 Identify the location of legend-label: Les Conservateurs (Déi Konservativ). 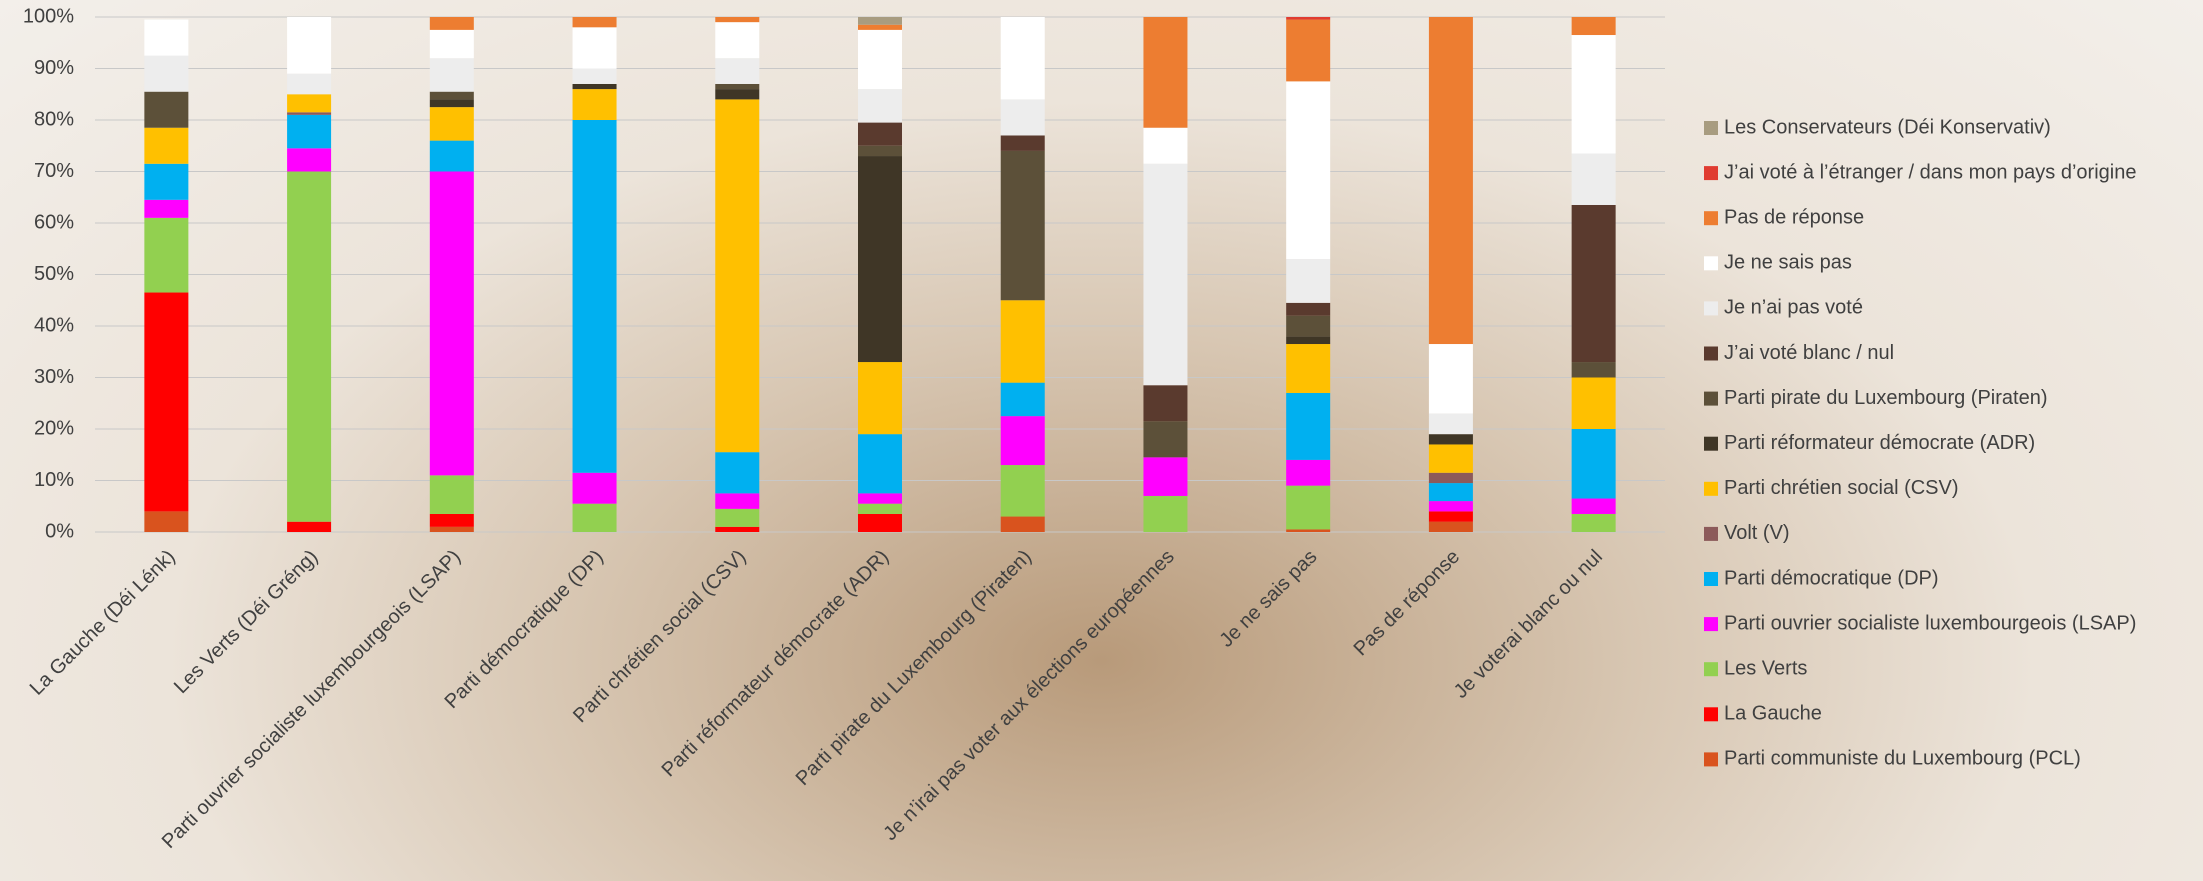
(1887, 127).